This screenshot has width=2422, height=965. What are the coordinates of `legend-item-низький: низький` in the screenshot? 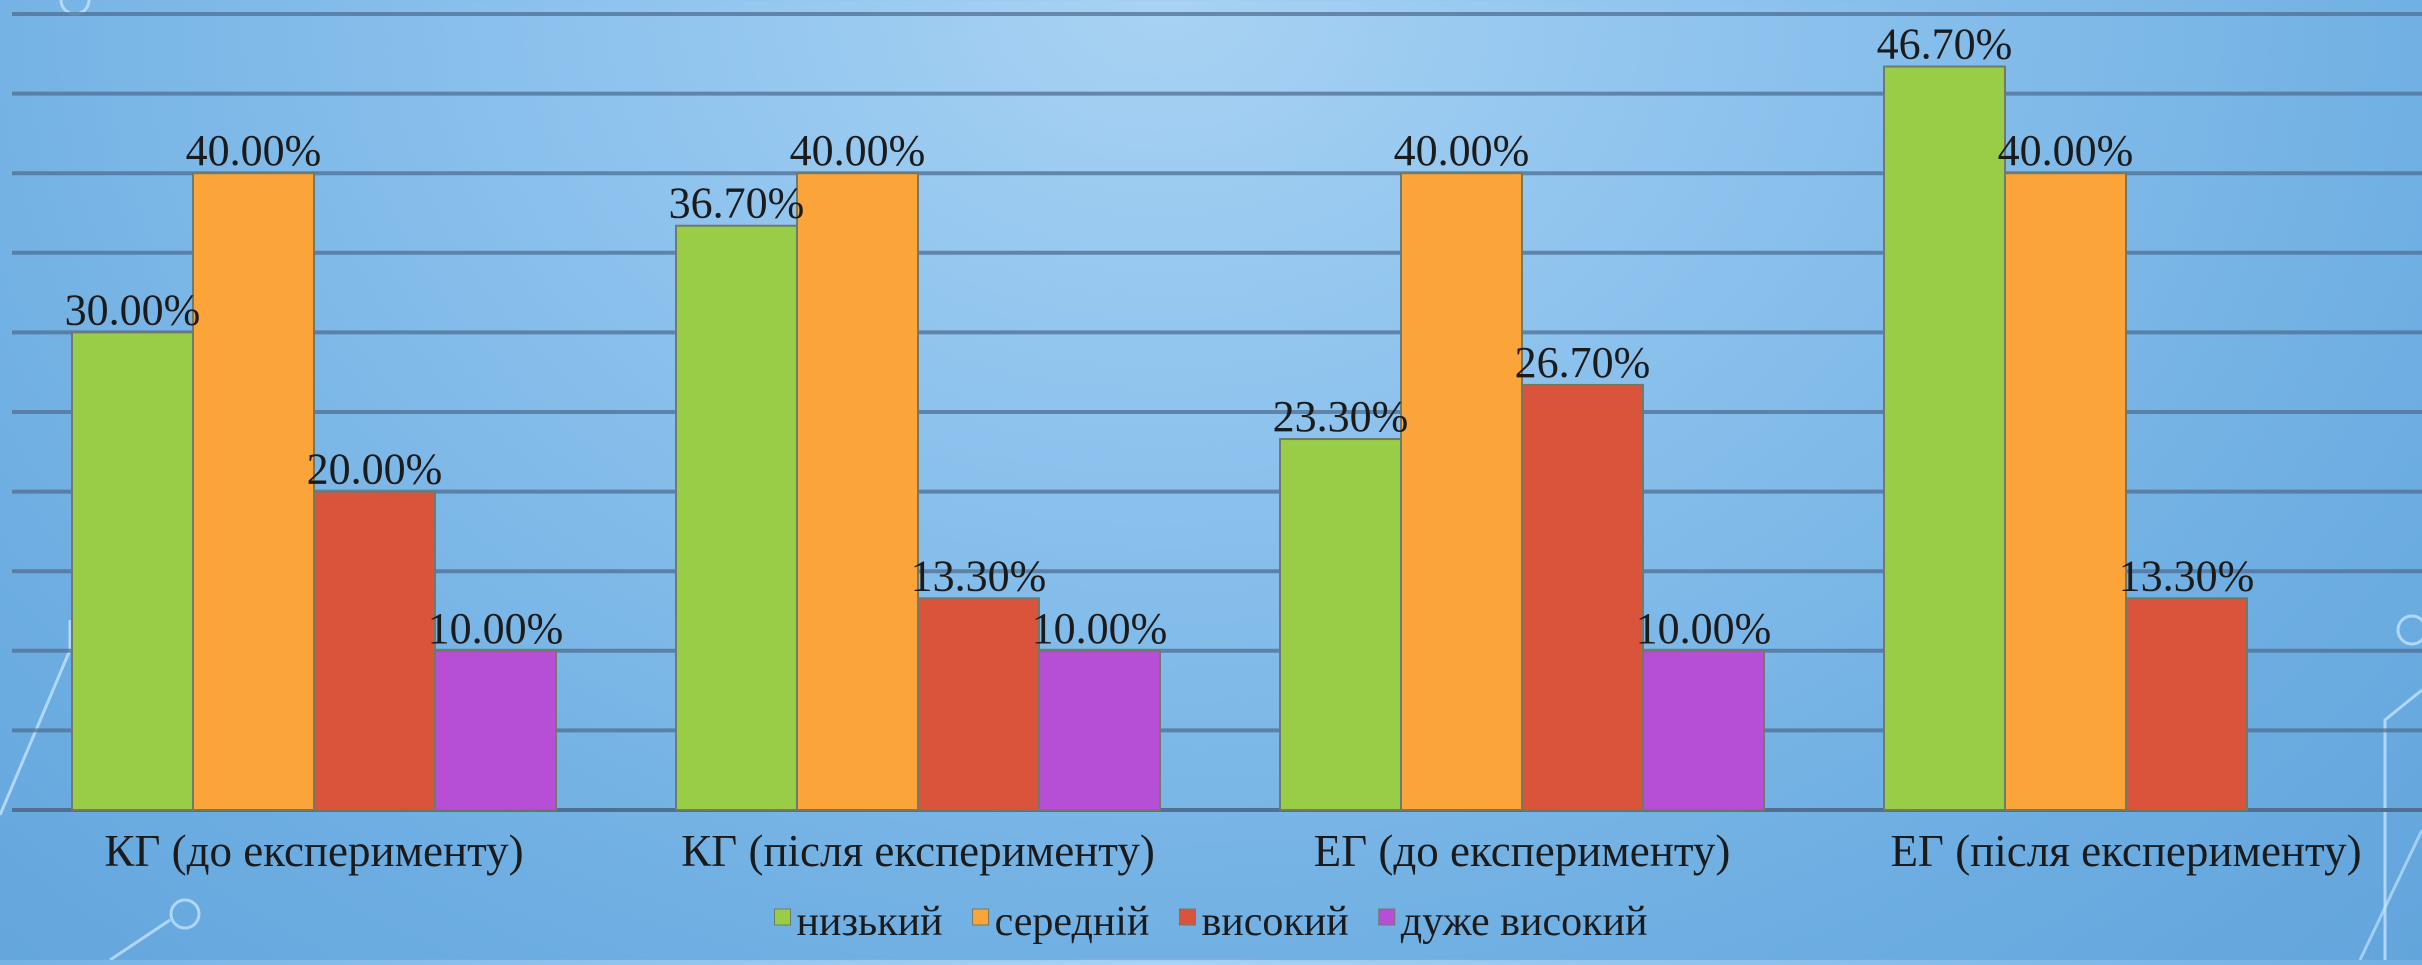 It's located at (858, 922).